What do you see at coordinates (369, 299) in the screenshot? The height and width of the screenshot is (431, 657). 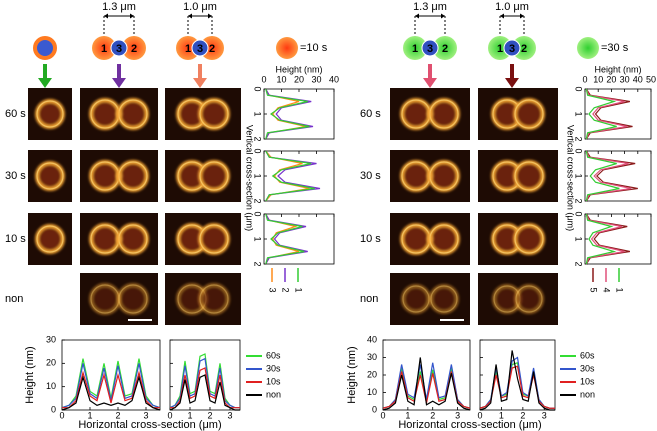 I see `row-label: non` at bounding box center [369, 299].